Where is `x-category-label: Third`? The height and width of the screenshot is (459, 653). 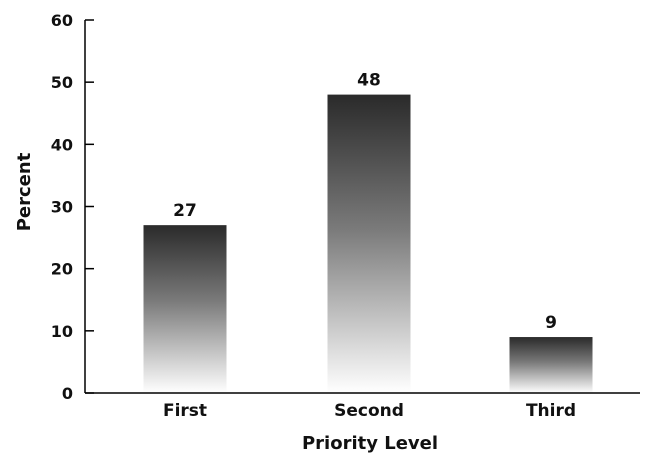 x-category-label: Third is located at coordinates (551, 411).